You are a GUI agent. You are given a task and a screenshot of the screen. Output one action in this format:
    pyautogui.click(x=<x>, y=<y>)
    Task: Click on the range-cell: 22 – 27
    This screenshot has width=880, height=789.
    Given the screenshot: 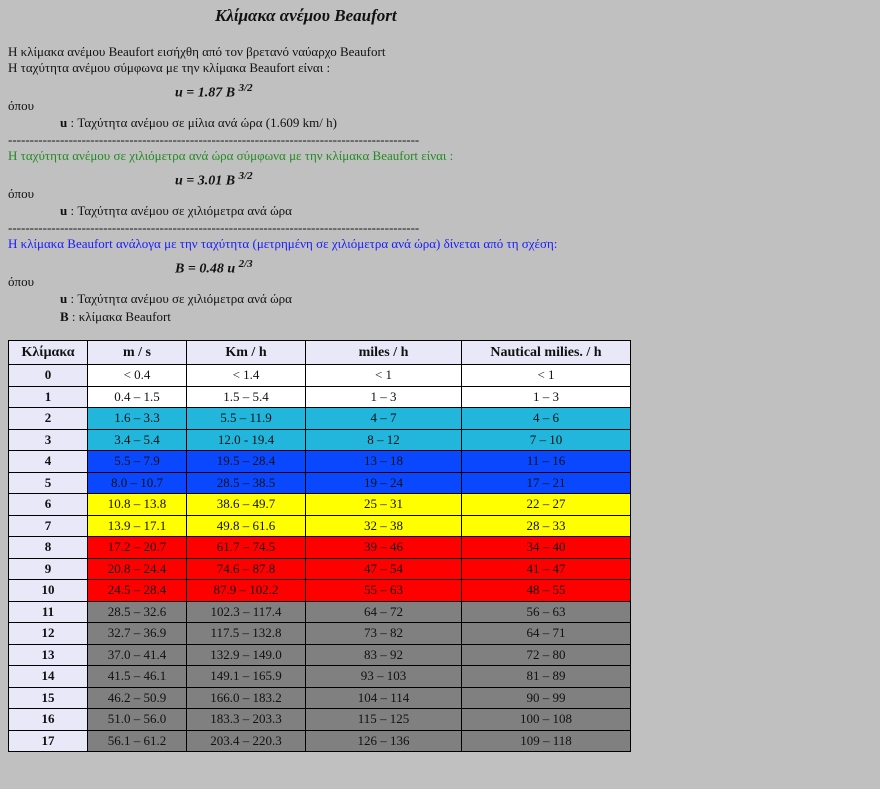 What is the action you would take?
    pyautogui.click(x=546, y=504)
    